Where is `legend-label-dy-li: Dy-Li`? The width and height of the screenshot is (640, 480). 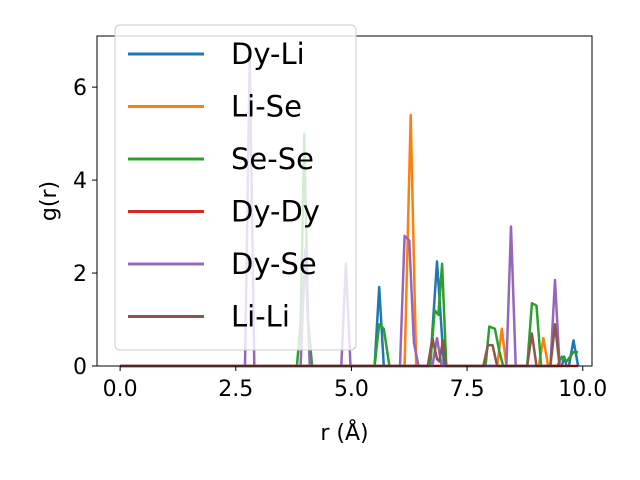
legend-label-dy-li: Dy-Li is located at coordinates (268, 54).